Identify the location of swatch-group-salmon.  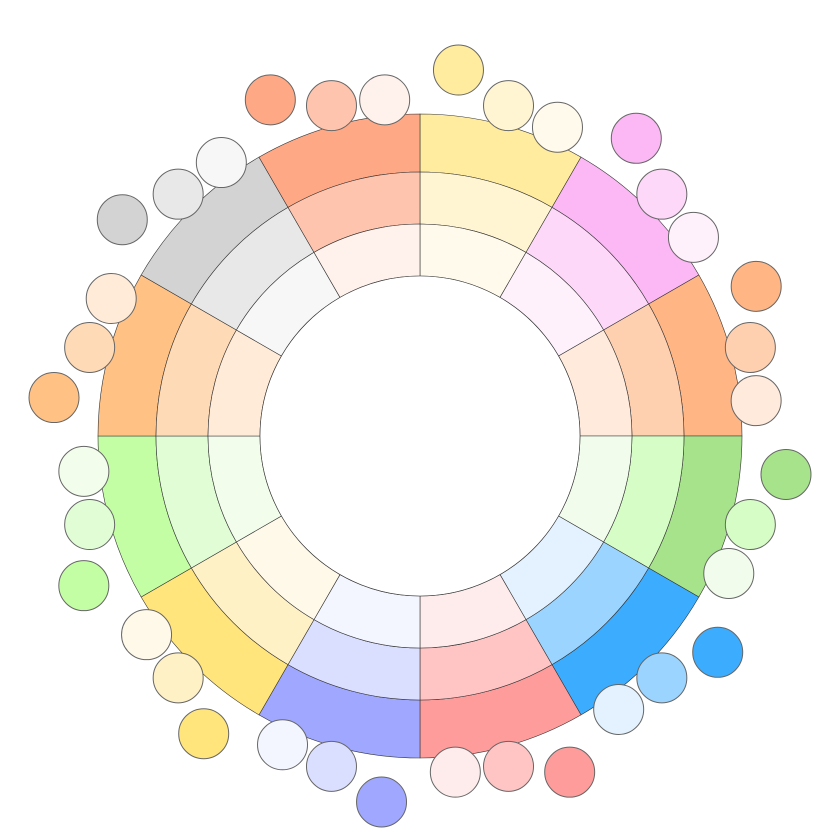
(327, 103).